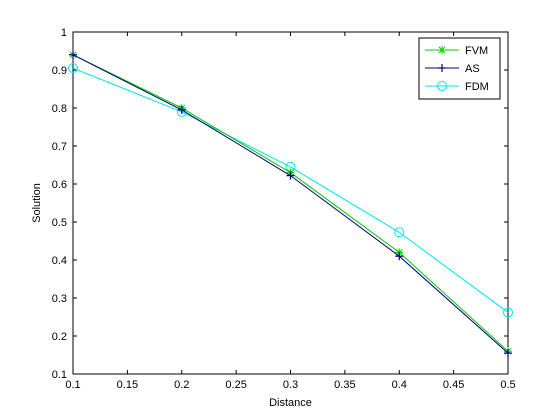  Describe the element at coordinates (290, 385) in the screenshot. I see `x-tick-label: 0.3` at that location.